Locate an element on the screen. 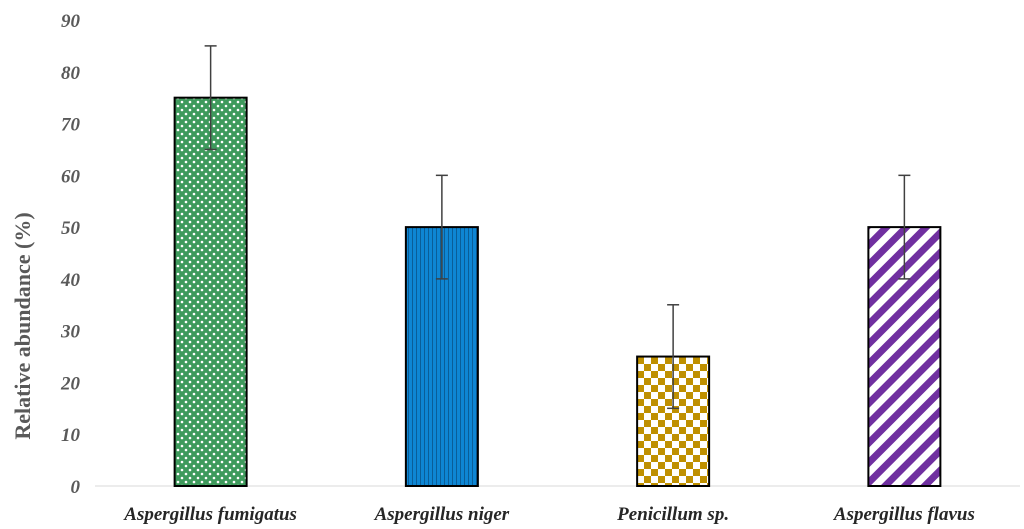  x-category-label: Aspergillus fumigatus is located at coordinates (210, 514).